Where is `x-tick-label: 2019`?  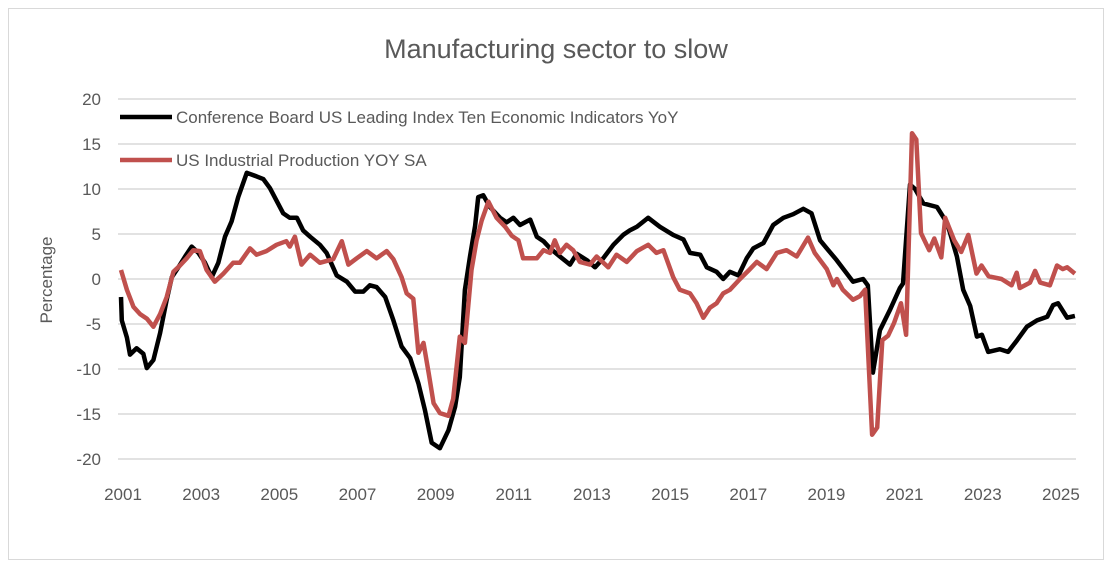
x-tick-label: 2019 is located at coordinates (827, 494).